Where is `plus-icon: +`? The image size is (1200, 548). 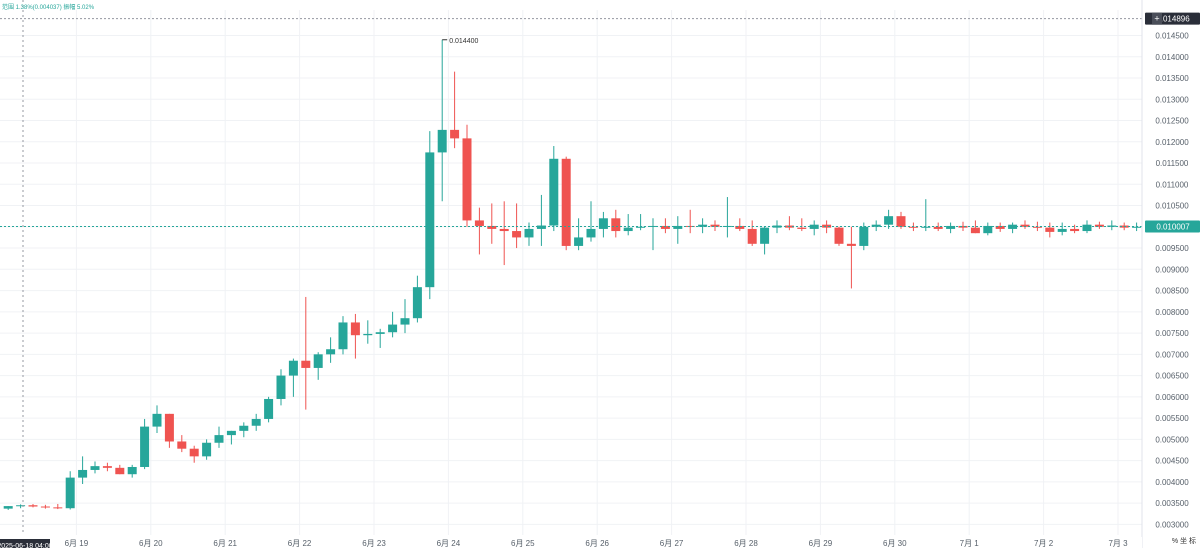
plus-icon: + is located at coordinates (1156, 19).